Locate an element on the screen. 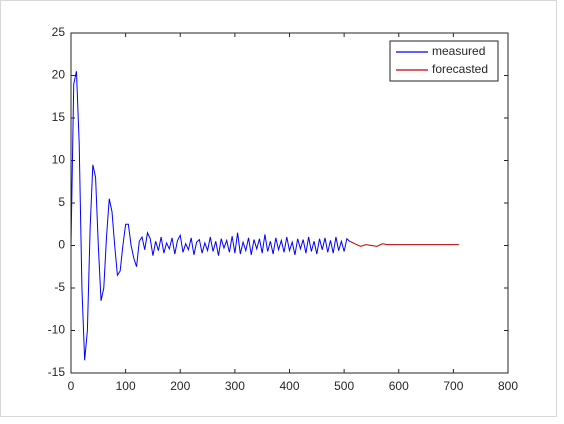 Image resolution: width=564 pixels, height=424 pixels. y-tick-label: -10 is located at coordinates (57, 330).